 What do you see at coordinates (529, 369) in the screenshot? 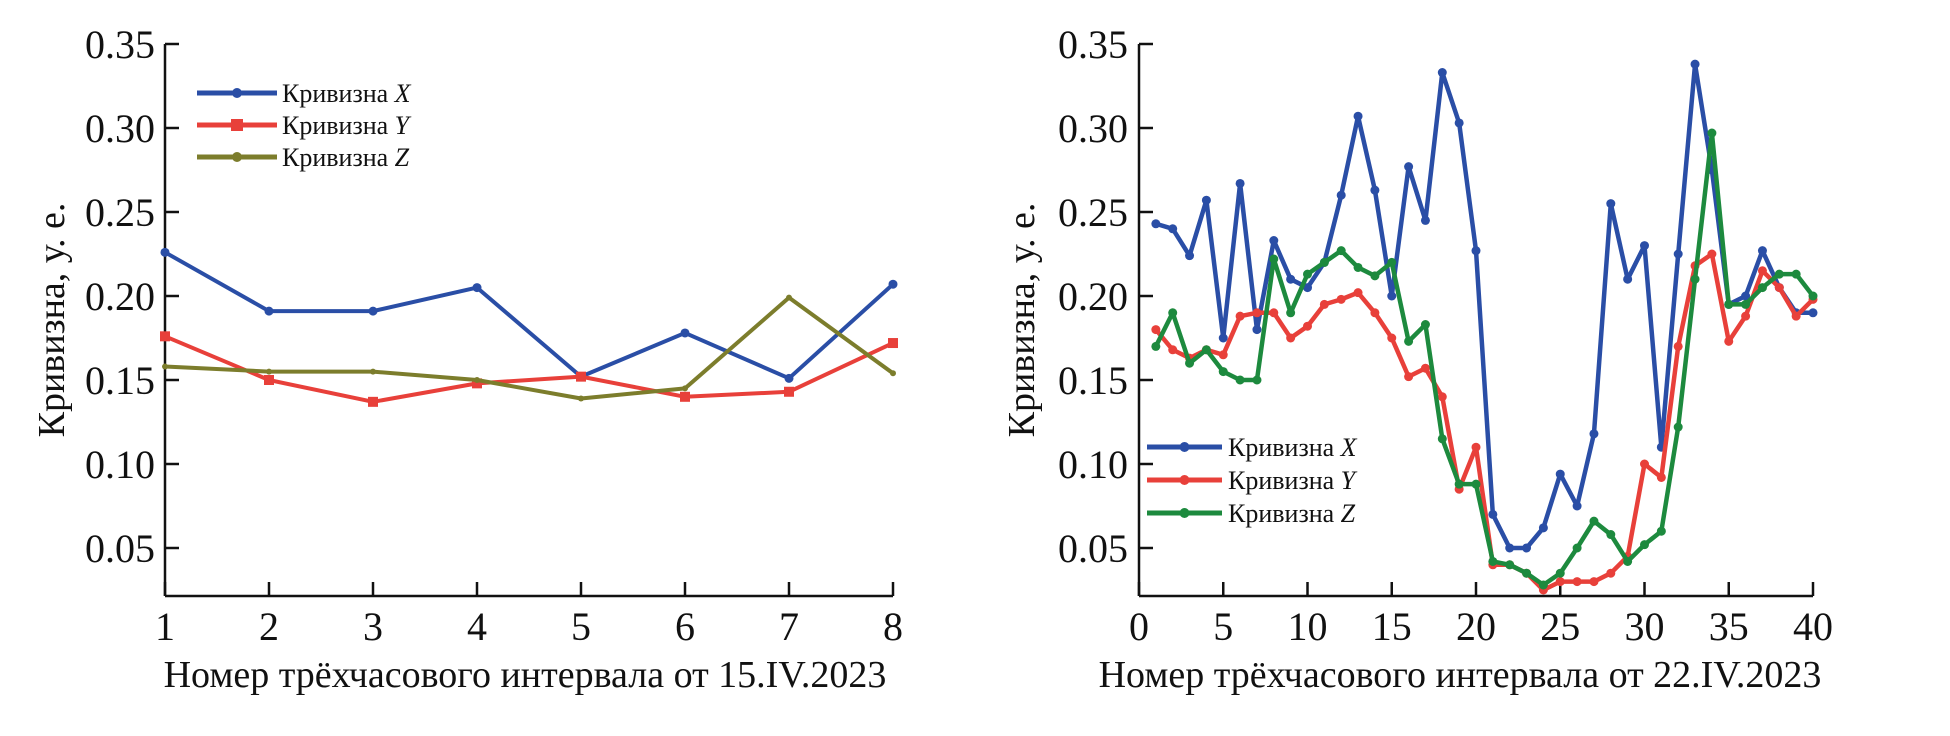
I see `series-line-y` at bounding box center [529, 369].